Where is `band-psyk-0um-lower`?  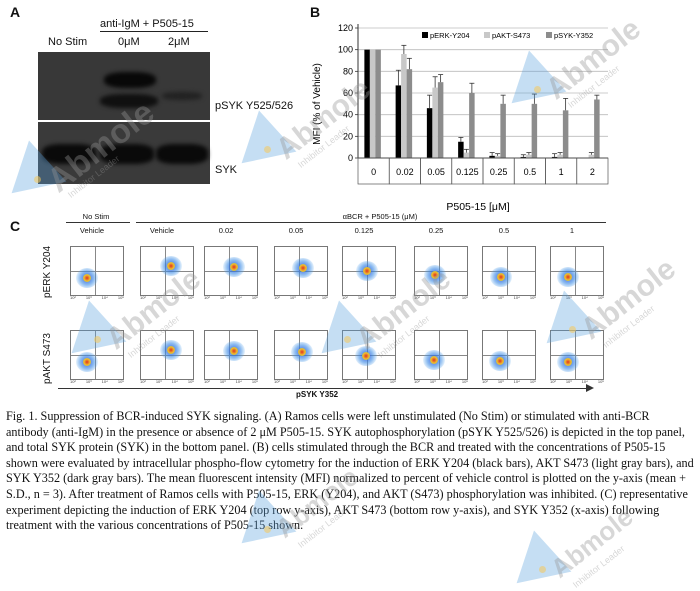 band-psyk-0um-lower is located at coordinates (129, 101).